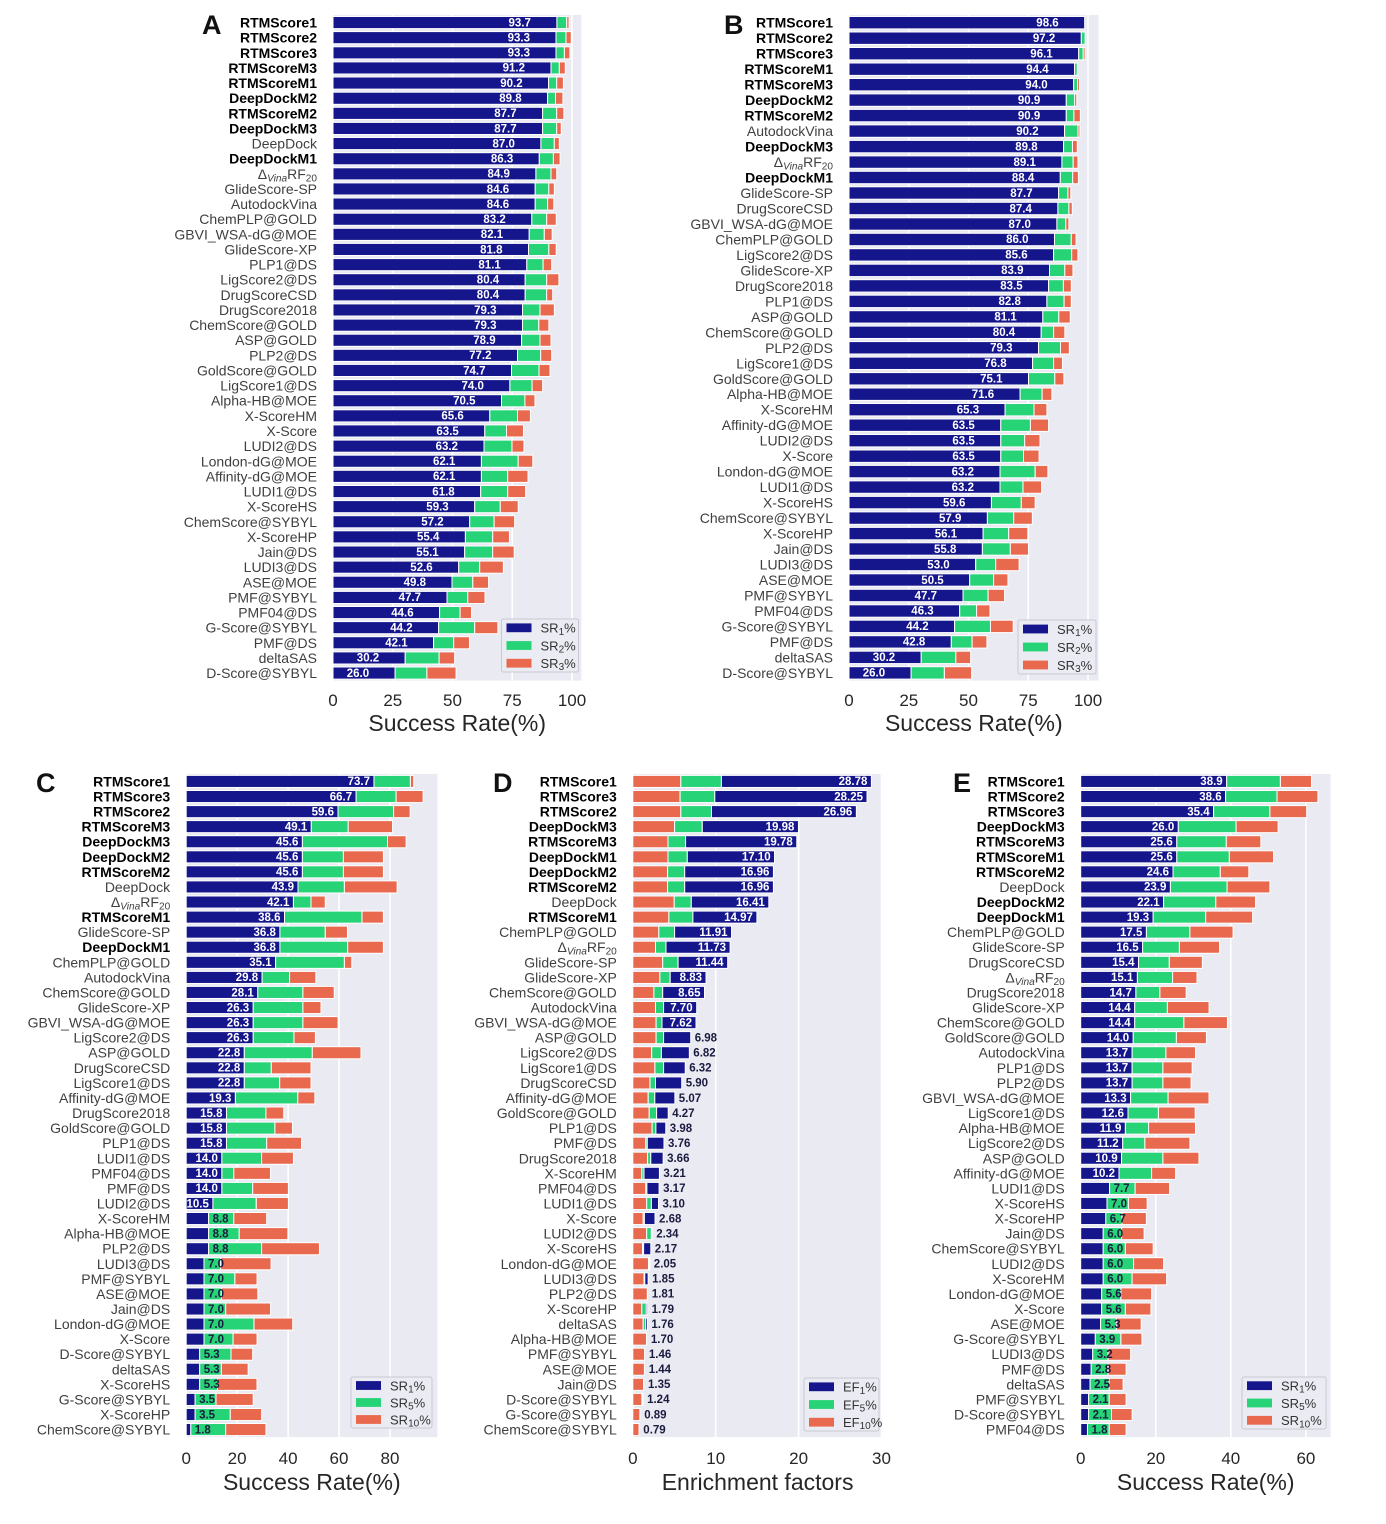  What do you see at coordinates (1026, 781) in the screenshot?
I see `svg-text: RTMScore1` at bounding box center [1026, 781].